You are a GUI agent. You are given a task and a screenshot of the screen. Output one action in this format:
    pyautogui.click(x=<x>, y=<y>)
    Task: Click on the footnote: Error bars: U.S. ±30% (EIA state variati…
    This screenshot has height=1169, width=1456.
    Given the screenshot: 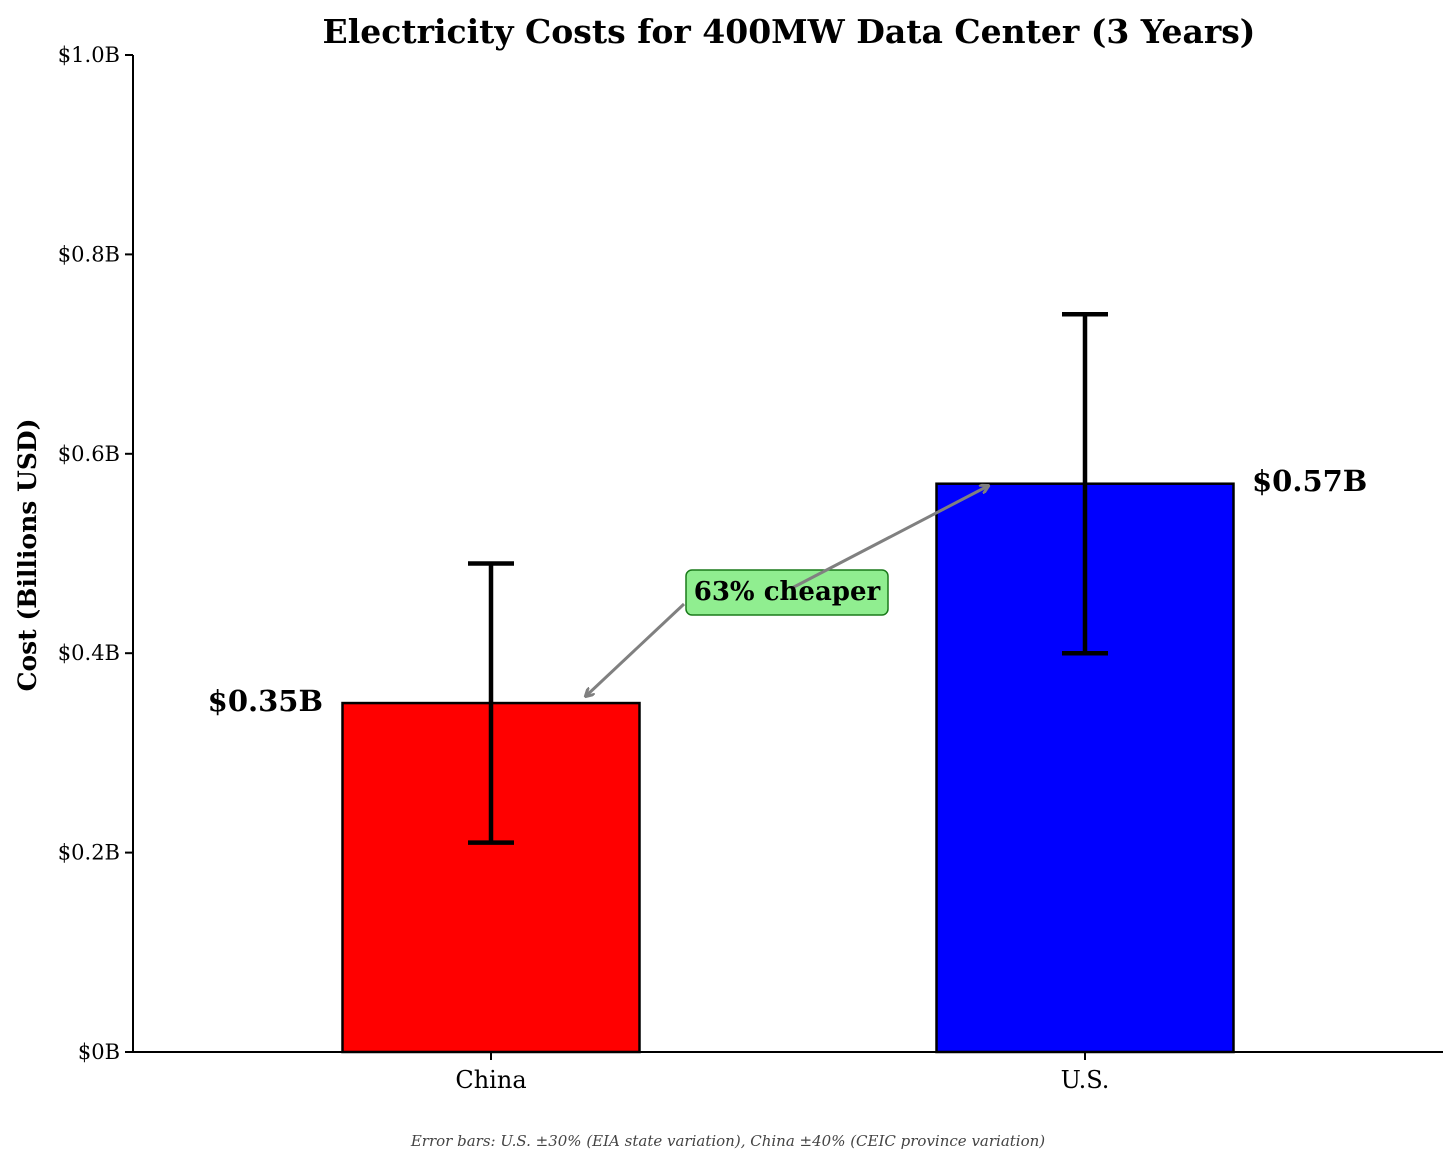 What is the action you would take?
    pyautogui.click(x=727, y=1141)
    